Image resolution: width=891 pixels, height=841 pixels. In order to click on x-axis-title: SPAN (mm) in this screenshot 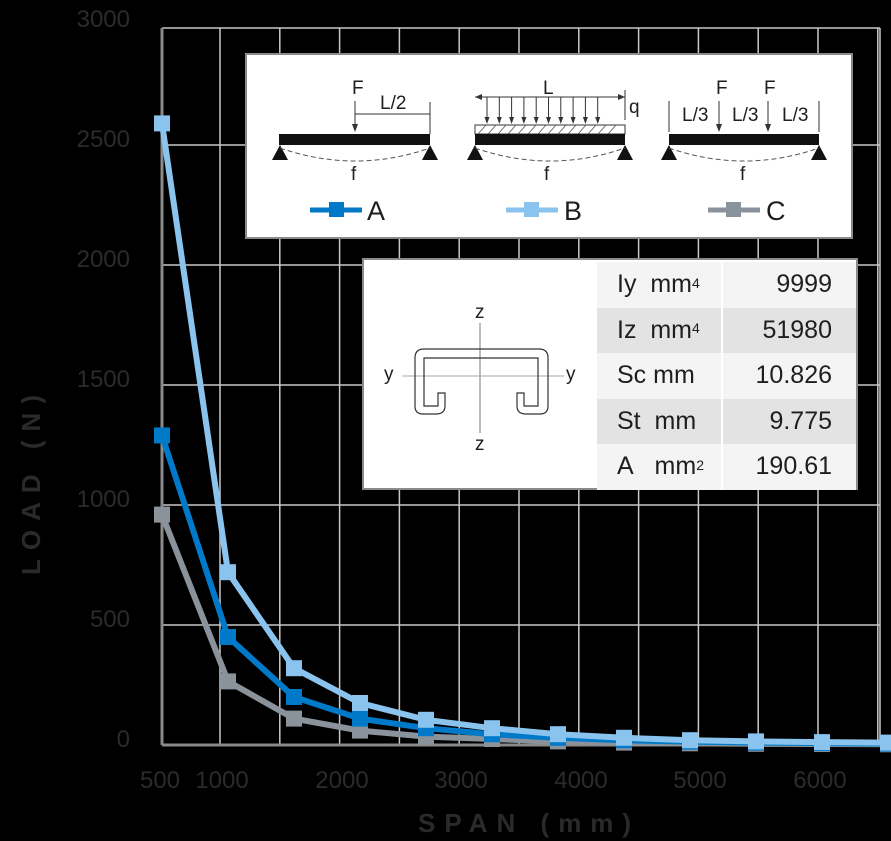, I will do `click(529, 823)`.